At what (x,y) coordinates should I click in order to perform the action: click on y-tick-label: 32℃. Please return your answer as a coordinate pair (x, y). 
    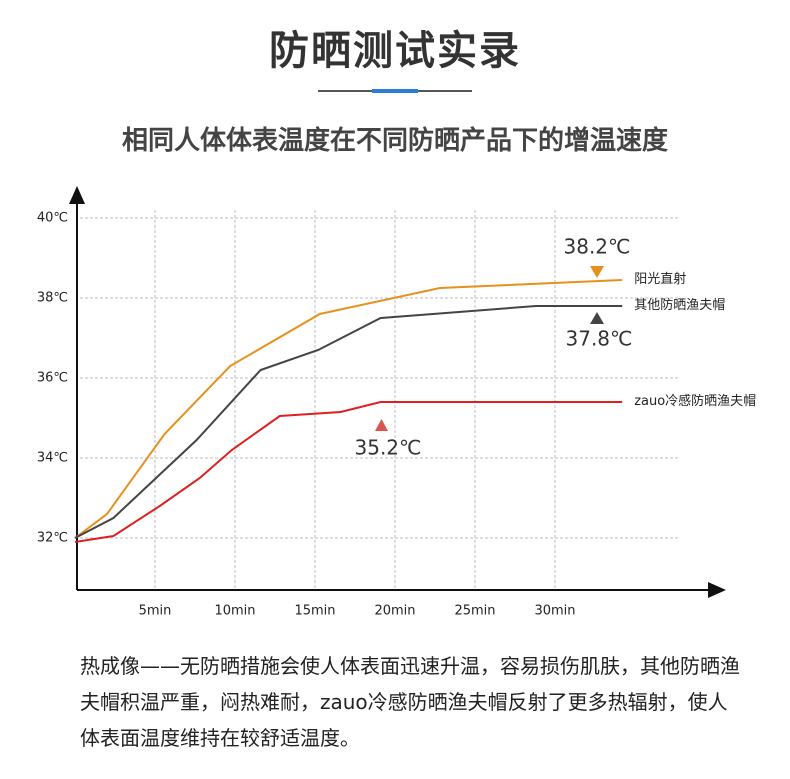
    Looking at the image, I should click on (52, 538).